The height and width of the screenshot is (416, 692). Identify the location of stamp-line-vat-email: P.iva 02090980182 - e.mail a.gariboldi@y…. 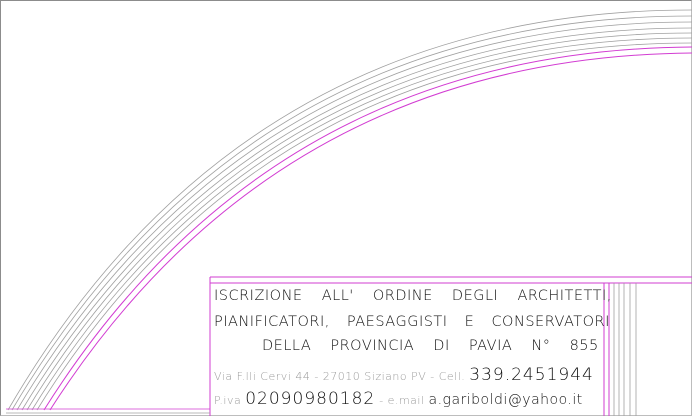
(398, 399).